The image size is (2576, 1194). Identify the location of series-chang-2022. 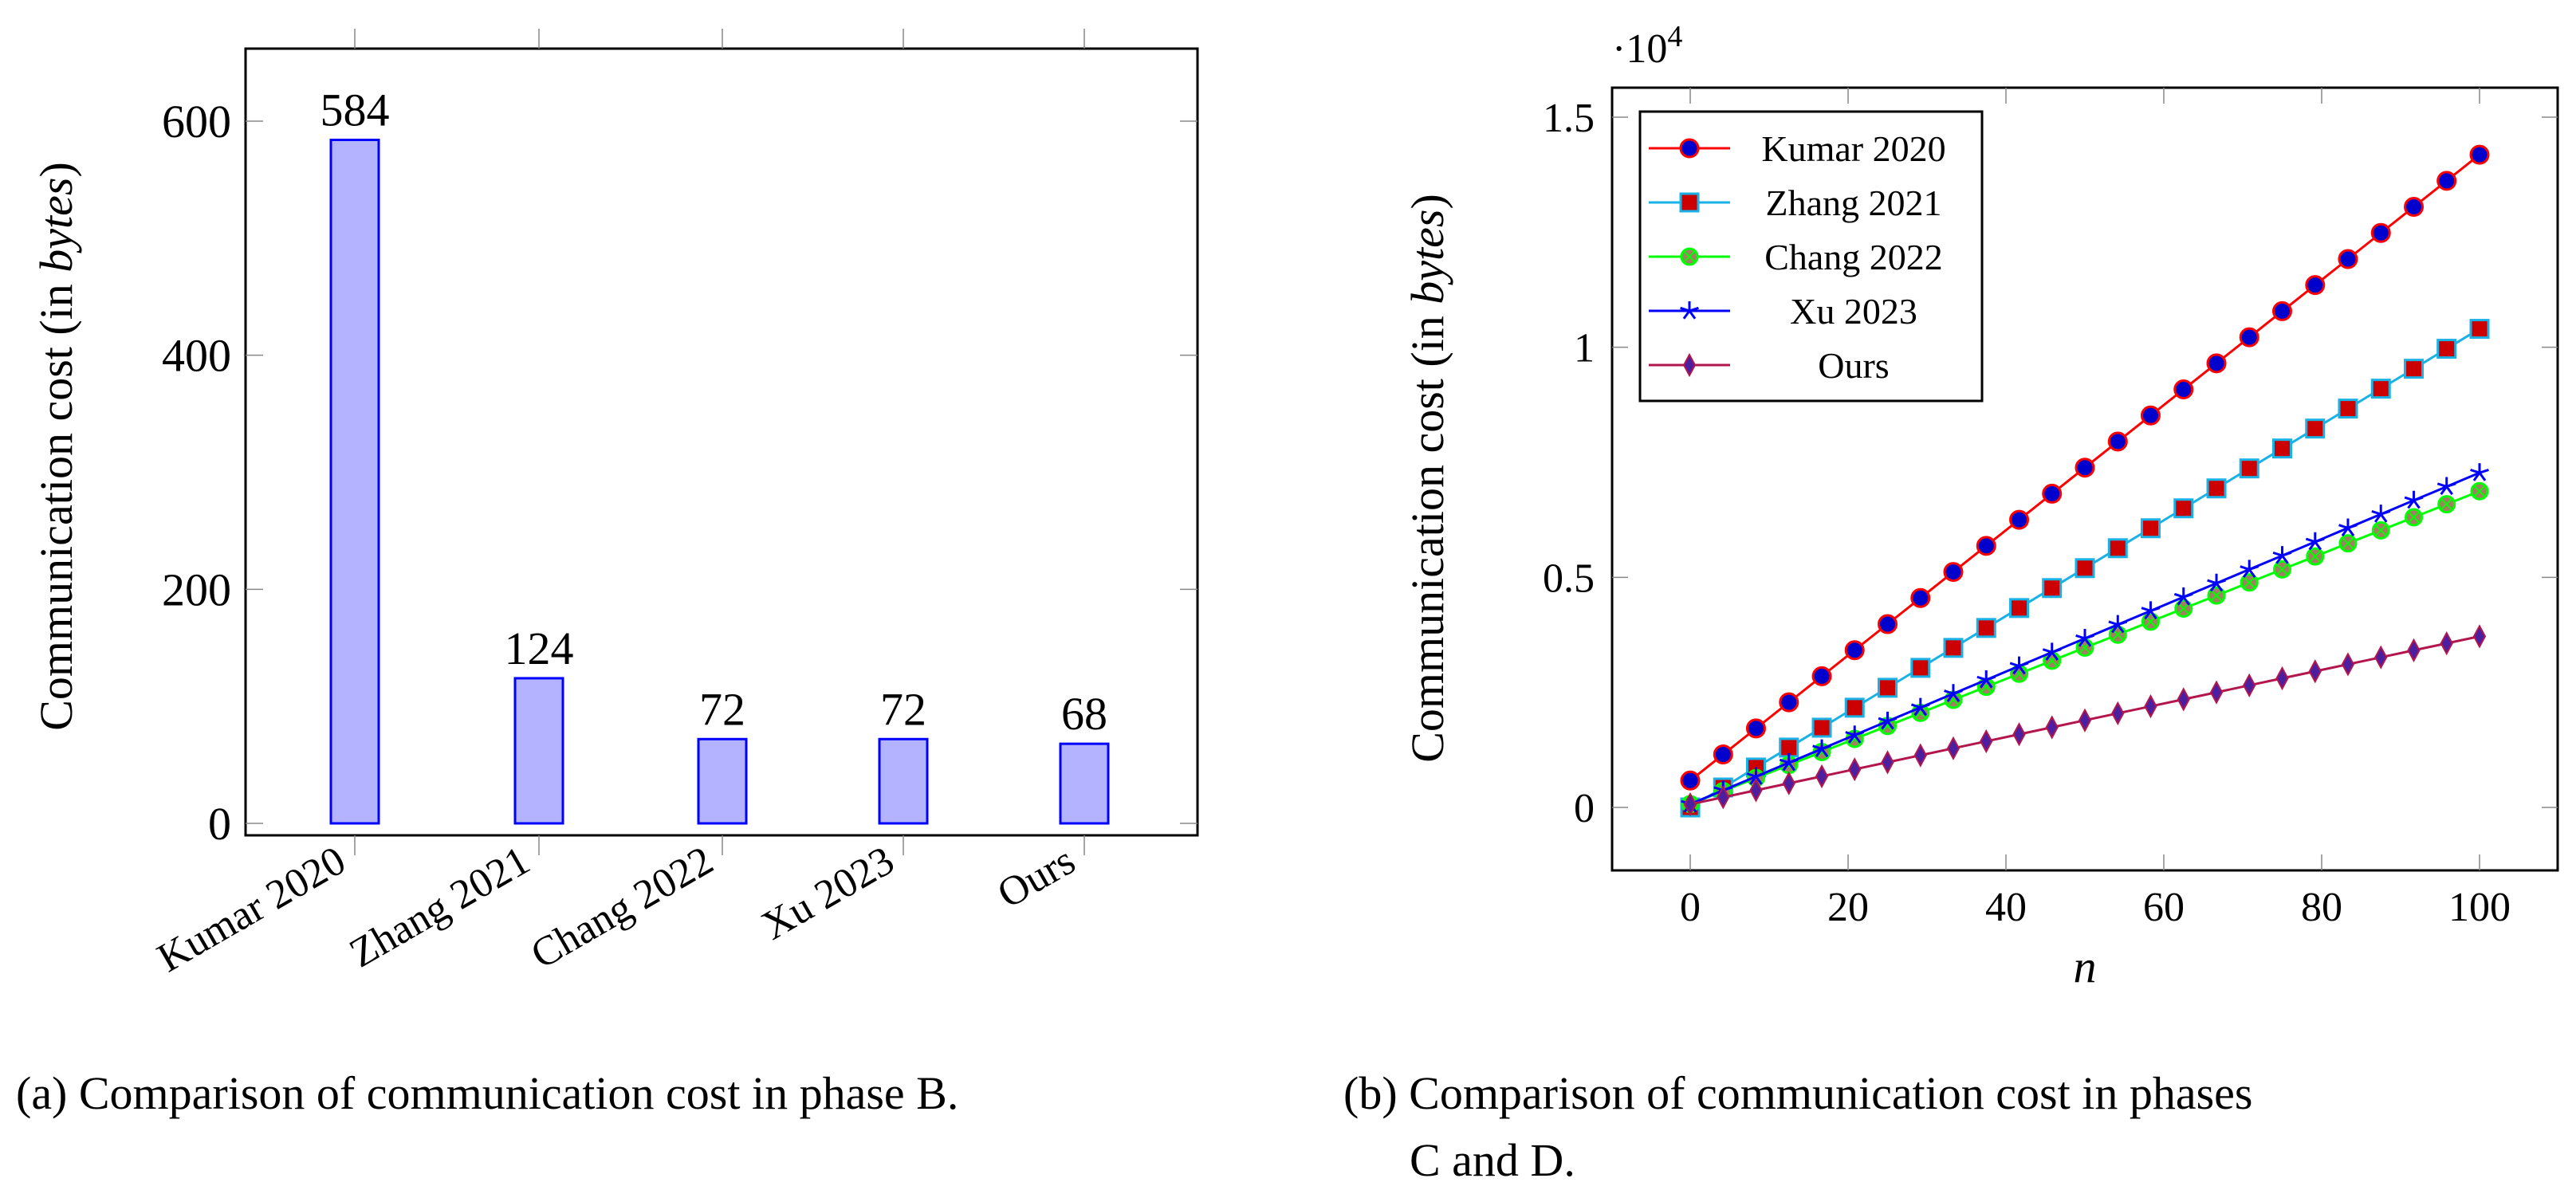
(2085, 647).